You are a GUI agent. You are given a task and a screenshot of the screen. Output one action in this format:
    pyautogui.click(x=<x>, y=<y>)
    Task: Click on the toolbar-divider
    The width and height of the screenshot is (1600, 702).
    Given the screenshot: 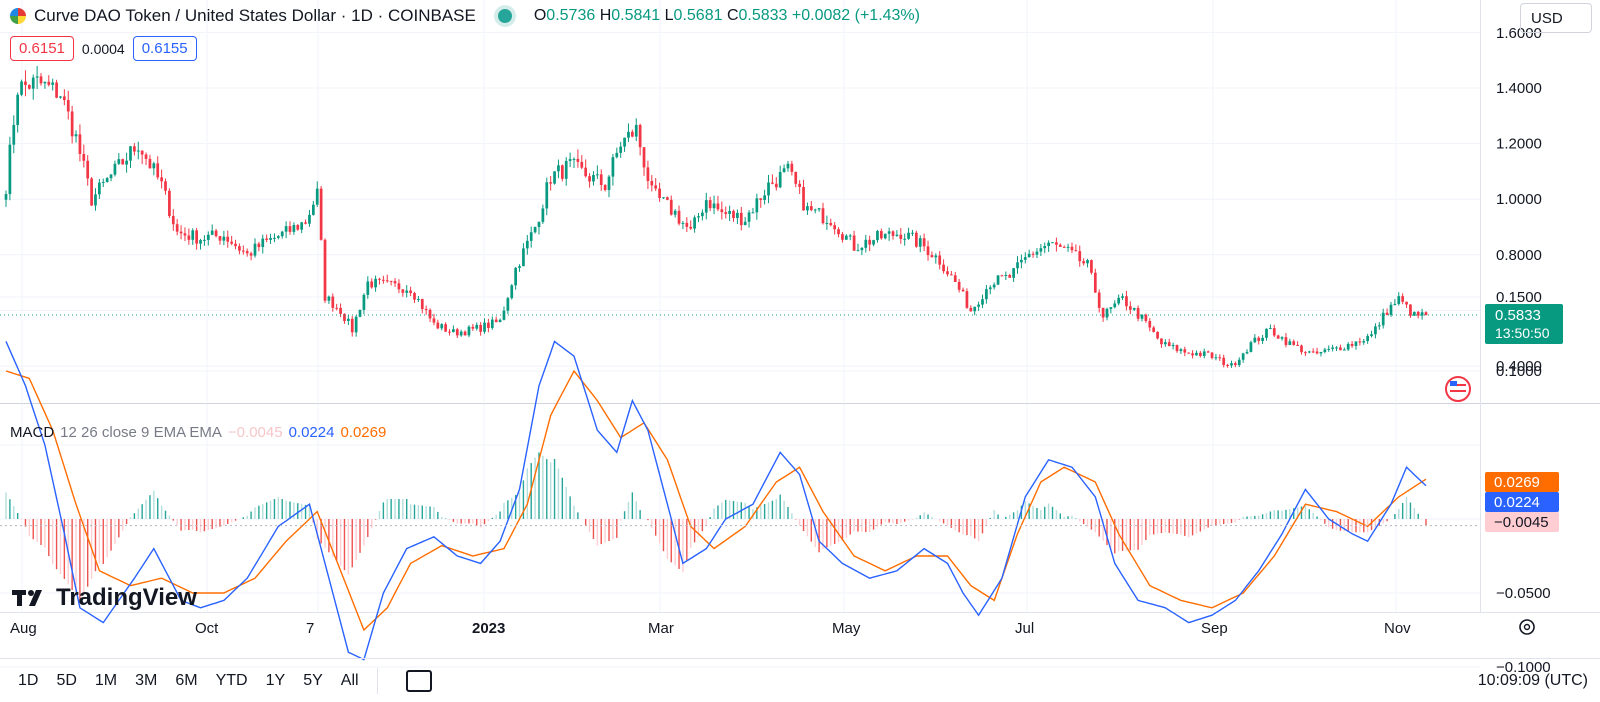 What is the action you would take?
    pyautogui.click(x=377, y=680)
    